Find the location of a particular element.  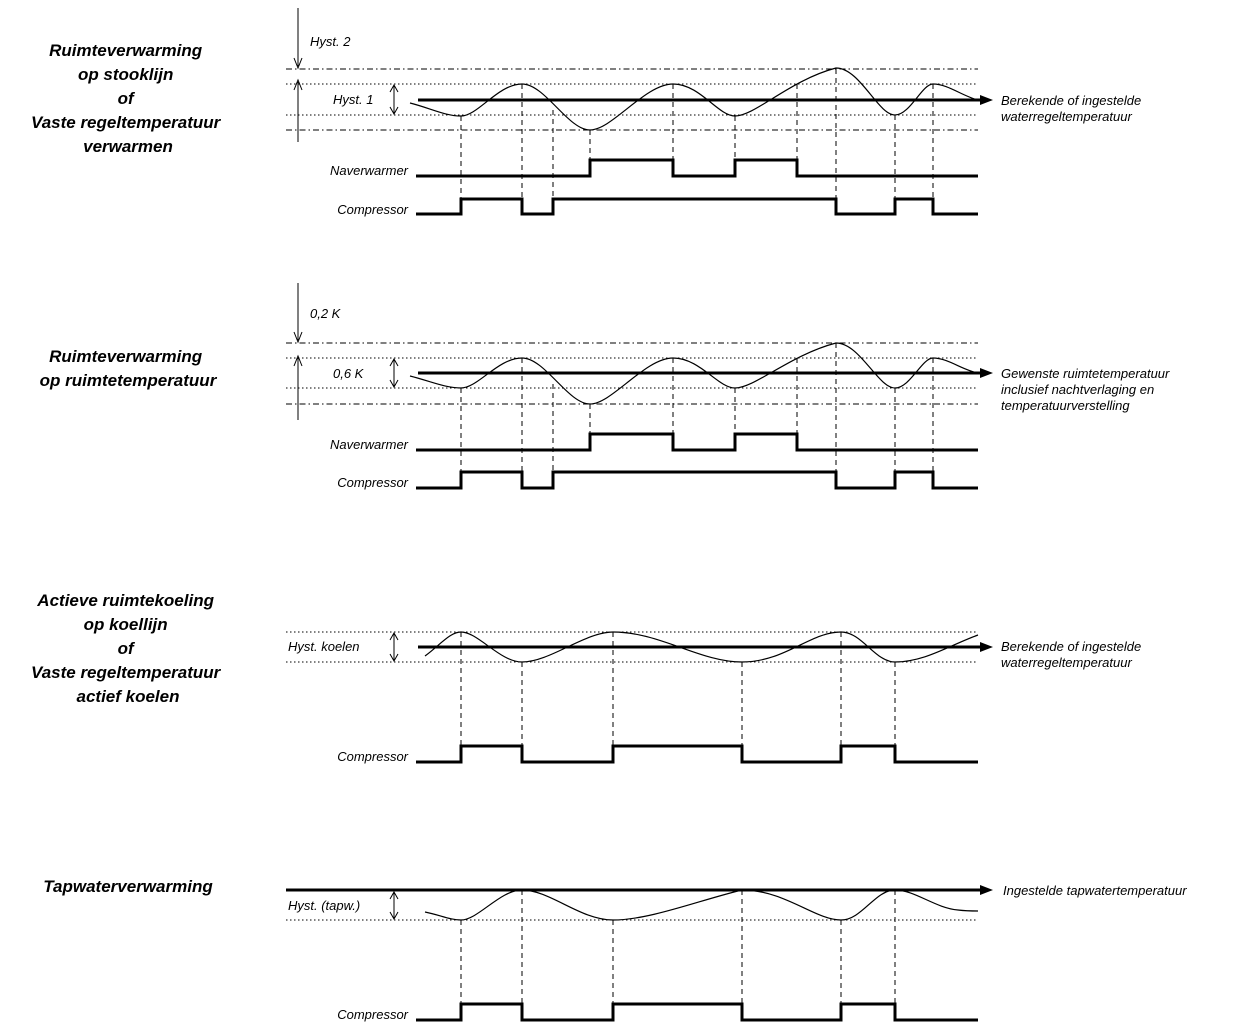

hysteresis-label: 0,6 K is located at coordinates (349, 373).